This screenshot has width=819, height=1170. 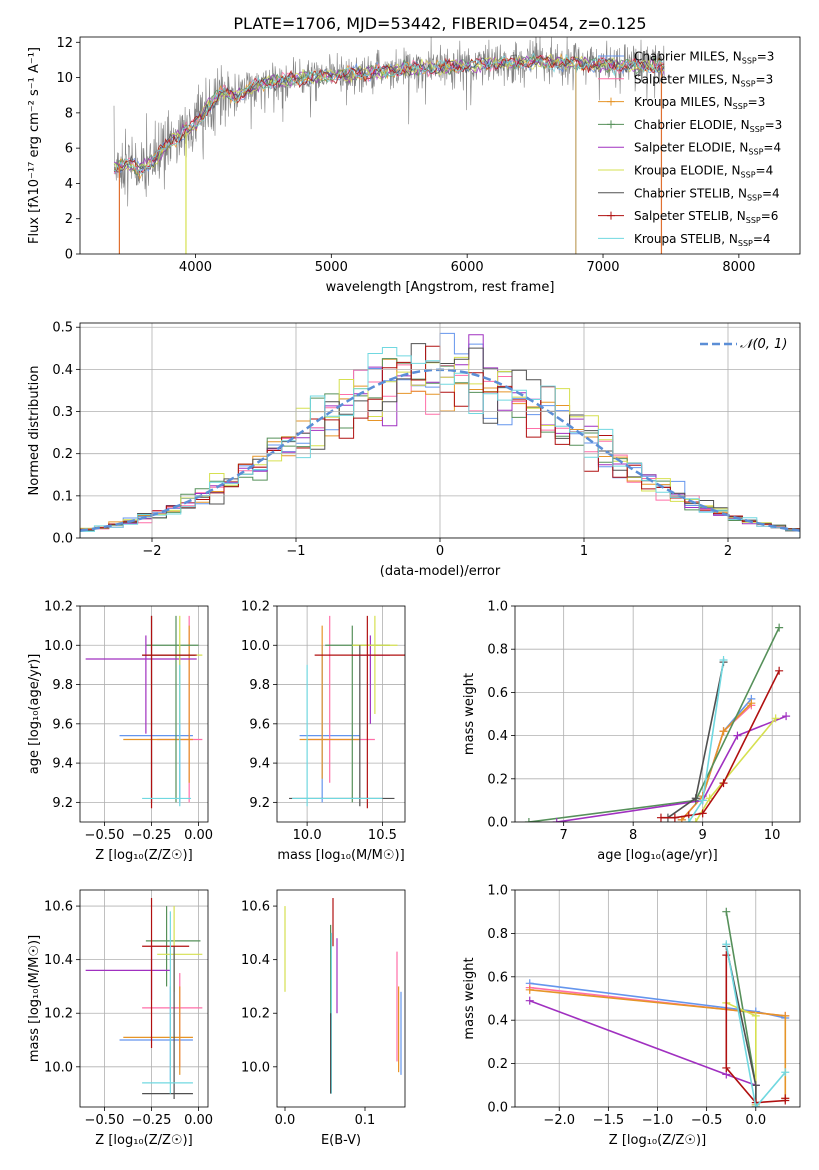 What do you see at coordinates (259, 764) in the screenshot?
I see `y-tick-label: 9.4` at bounding box center [259, 764].